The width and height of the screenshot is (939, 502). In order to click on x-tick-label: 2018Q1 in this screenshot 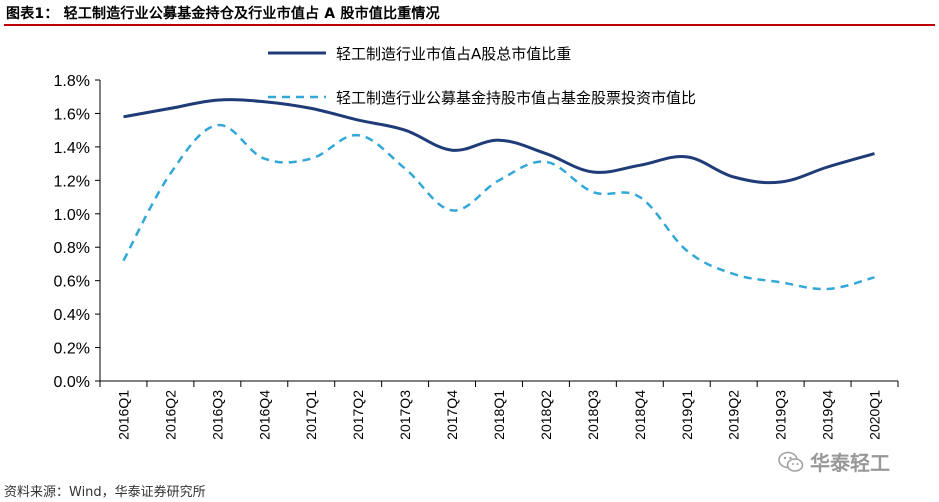, I will do `click(499, 415)`.